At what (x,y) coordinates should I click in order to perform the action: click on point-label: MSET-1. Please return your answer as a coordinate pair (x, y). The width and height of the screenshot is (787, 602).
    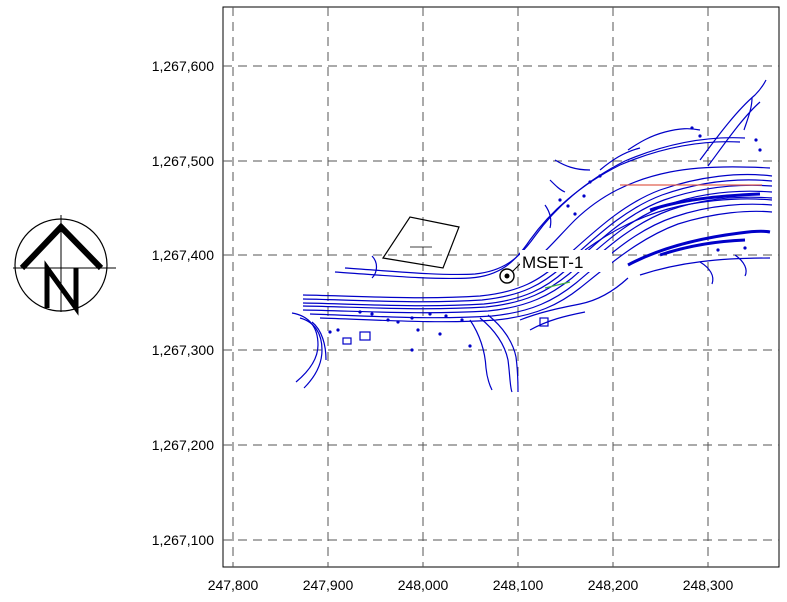
    Looking at the image, I should click on (552, 262).